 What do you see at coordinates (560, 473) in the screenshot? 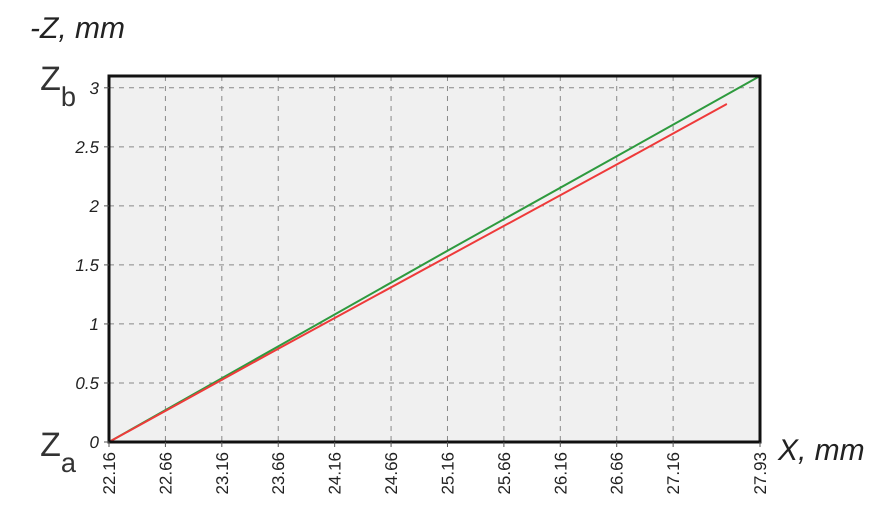
I see `x-tick-label: 26.16` at bounding box center [560, 473].